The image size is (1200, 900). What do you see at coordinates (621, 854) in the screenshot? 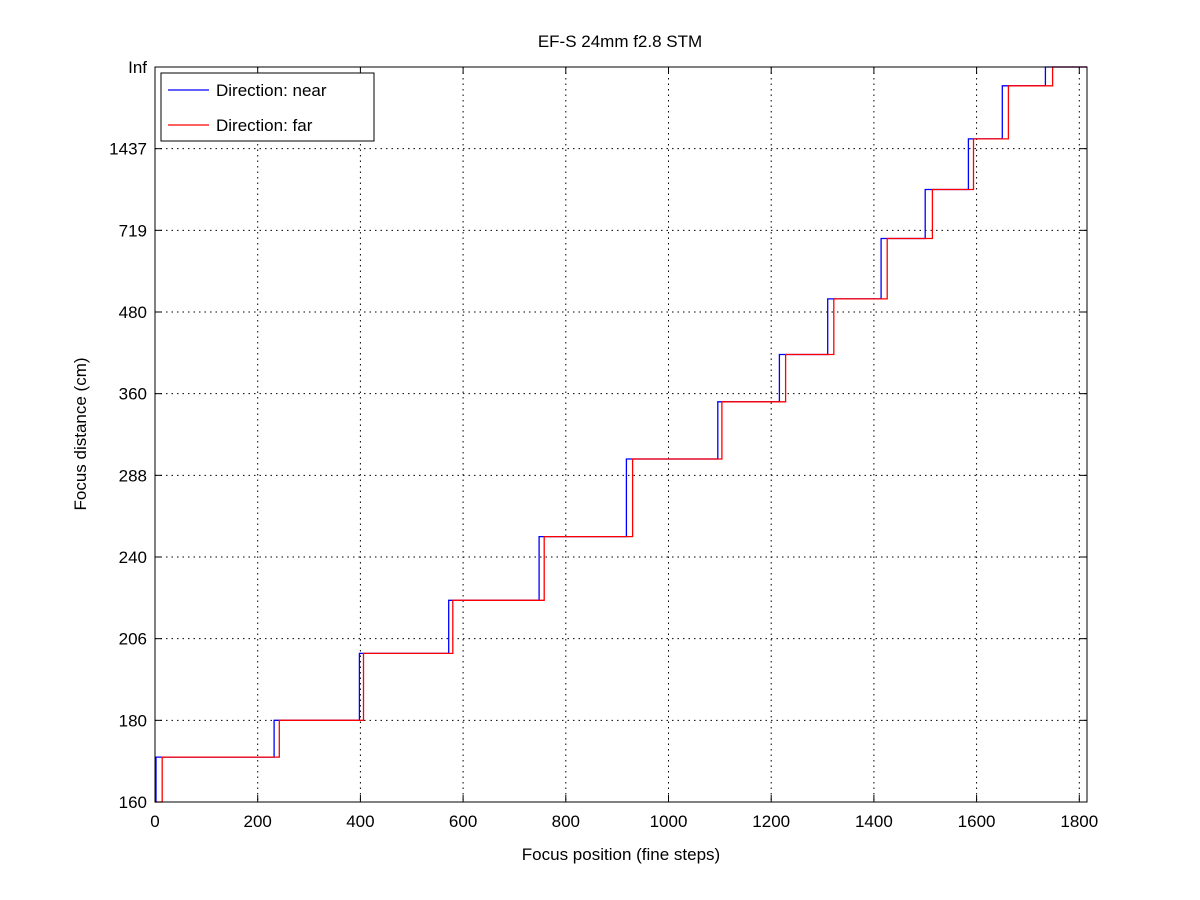
I see `x-axis-label: Focus position (fine steps)` at bounding box center [621, 854].